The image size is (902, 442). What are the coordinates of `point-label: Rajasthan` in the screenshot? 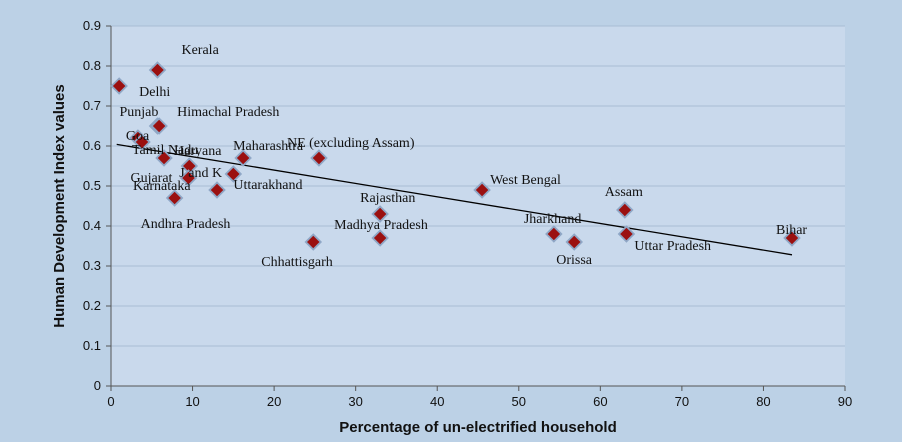 It's located at (387, 198).